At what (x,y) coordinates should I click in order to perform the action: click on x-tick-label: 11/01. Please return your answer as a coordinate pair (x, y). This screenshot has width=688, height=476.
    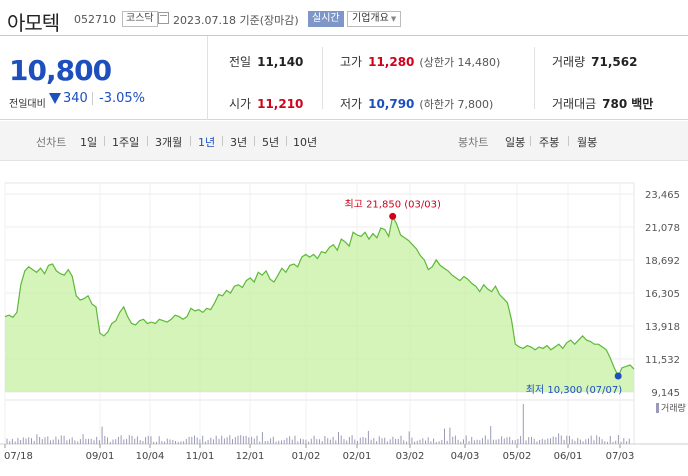
    Looking at the image, I should click on (200, 456).